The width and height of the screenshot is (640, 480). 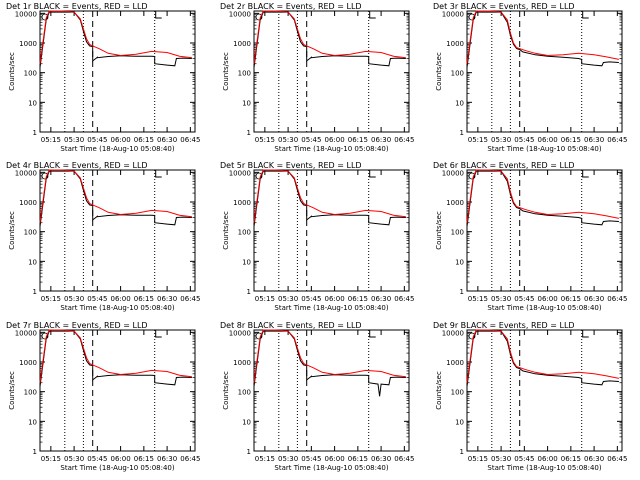 I want to click on panel-title: Det 9r BLACK = Events, RED = LLD, so click(x=504, y=325).